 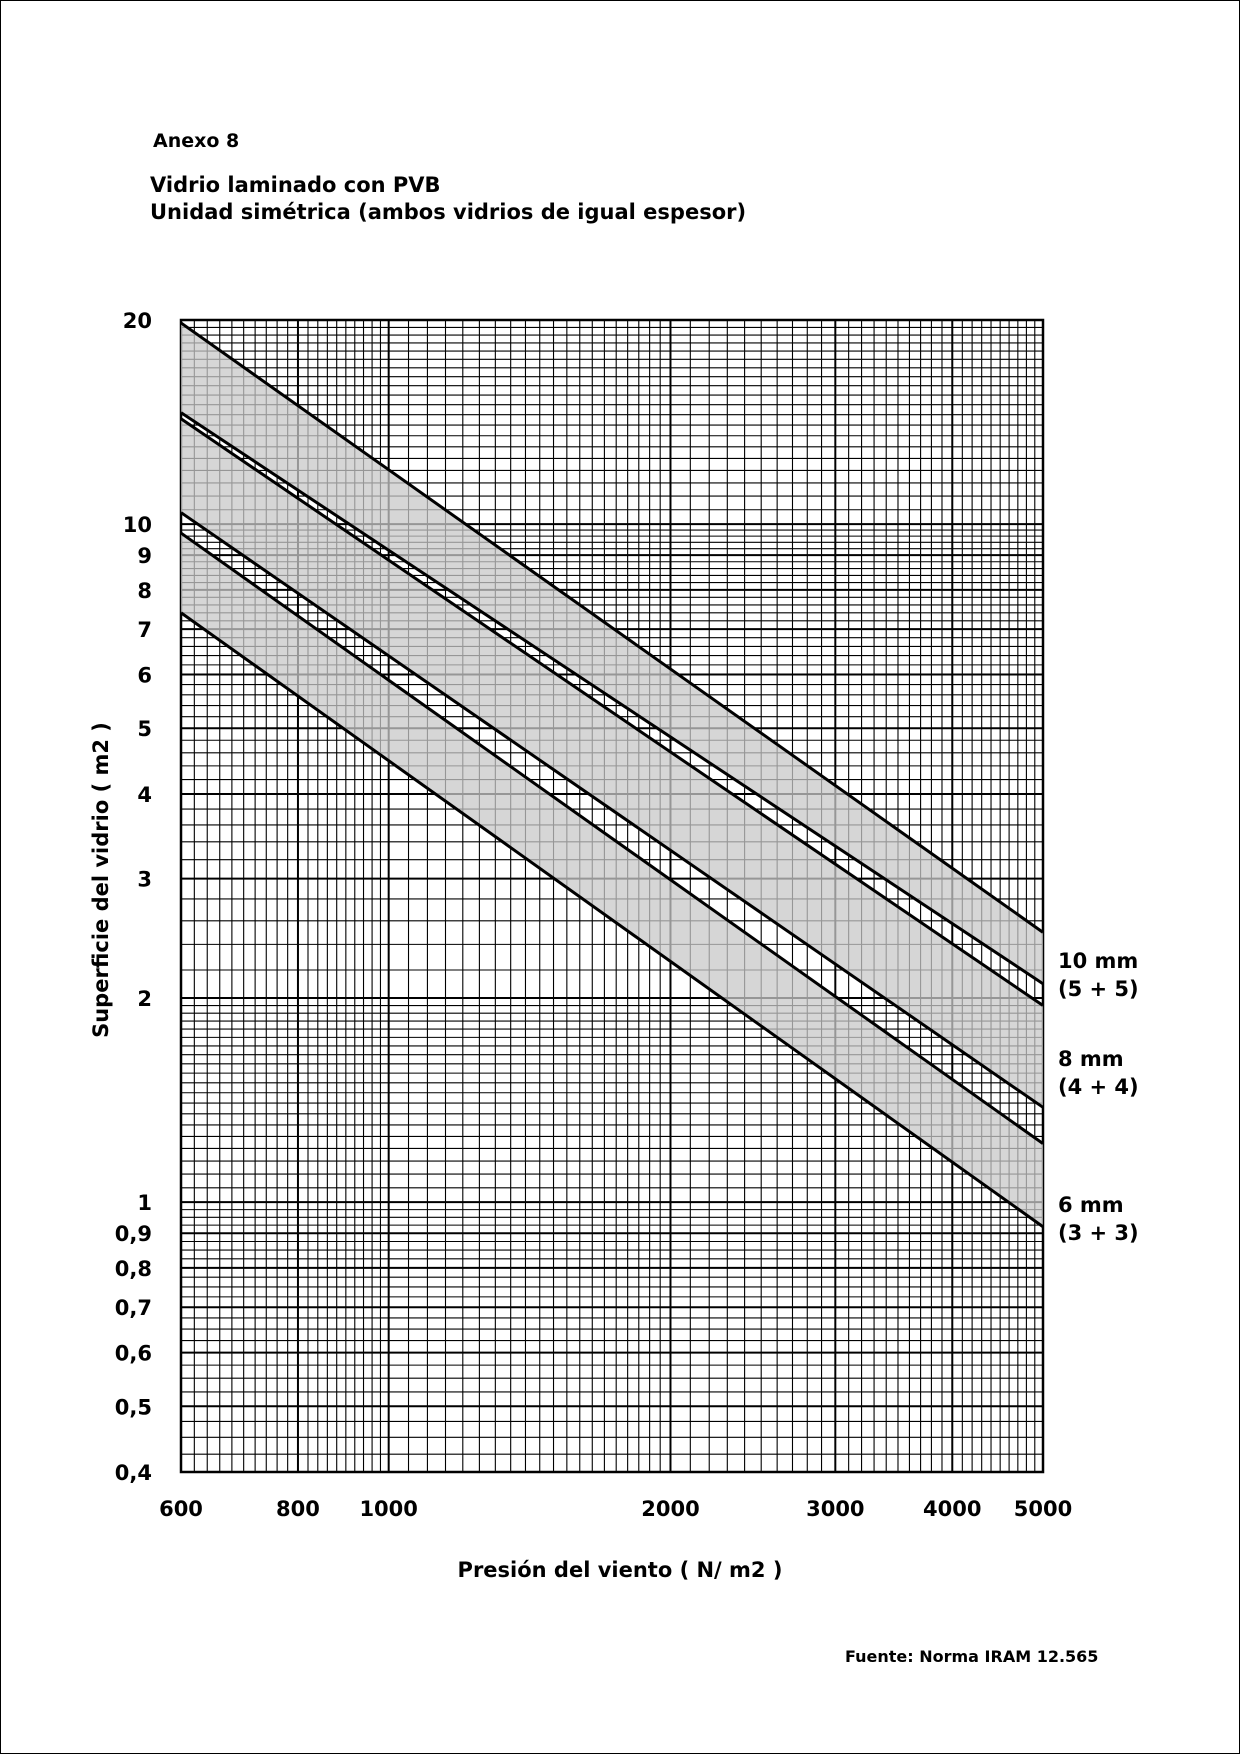 What do you see at coordinates (181, 1509) in the screenshot?
I see `x-tick-label: 600` at bounding box center [181, 1509].